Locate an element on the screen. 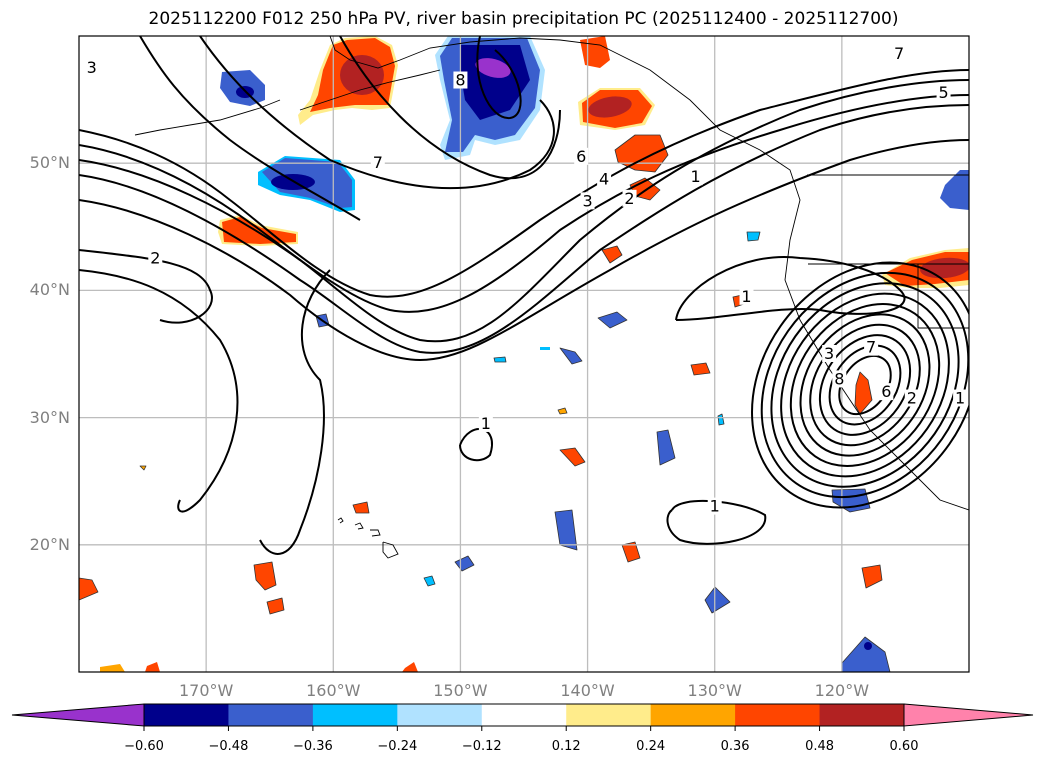 This screenshot has height=765, width=1047. colorbar is located at coordinates (522, 717).